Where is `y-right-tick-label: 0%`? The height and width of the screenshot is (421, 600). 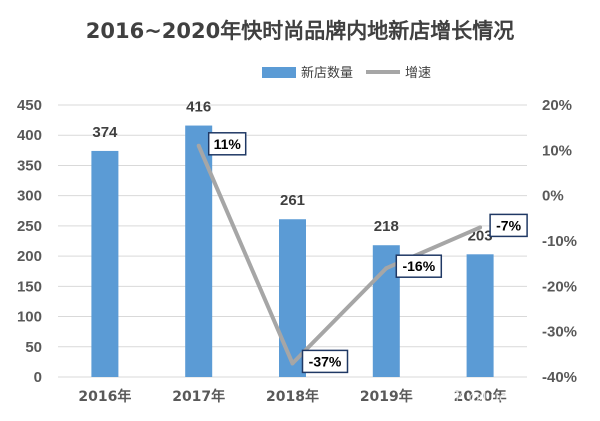 y-right-tick-label: 0% is located at coordinates (553, 196).